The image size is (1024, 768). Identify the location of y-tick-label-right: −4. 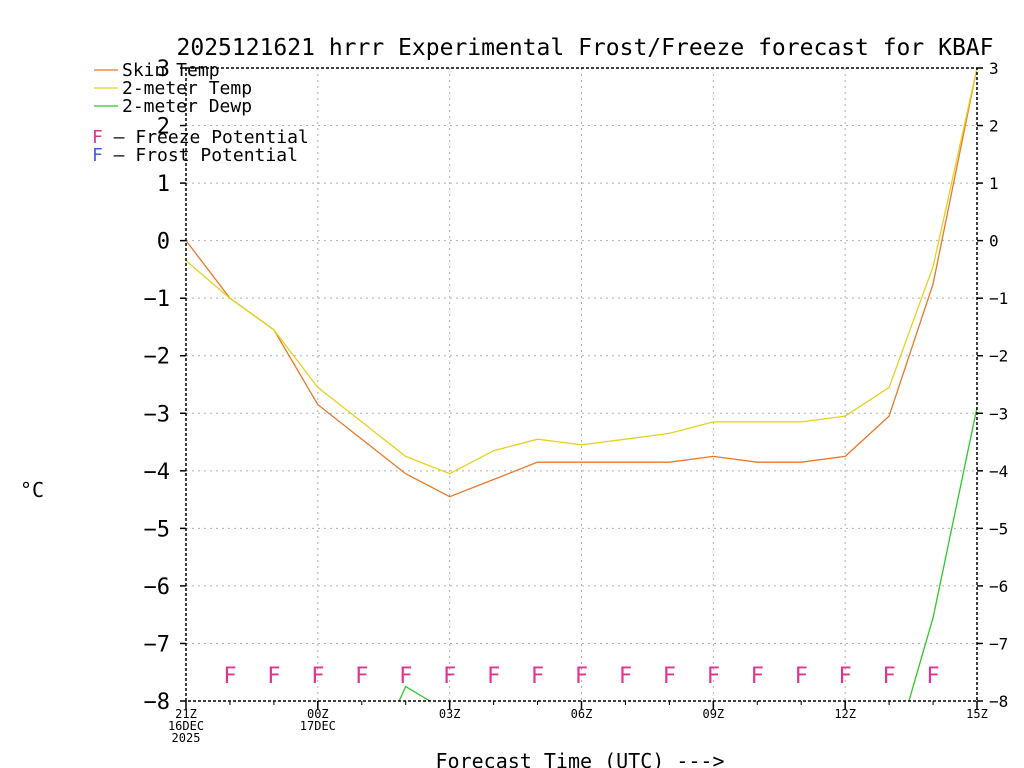
(998, 471).